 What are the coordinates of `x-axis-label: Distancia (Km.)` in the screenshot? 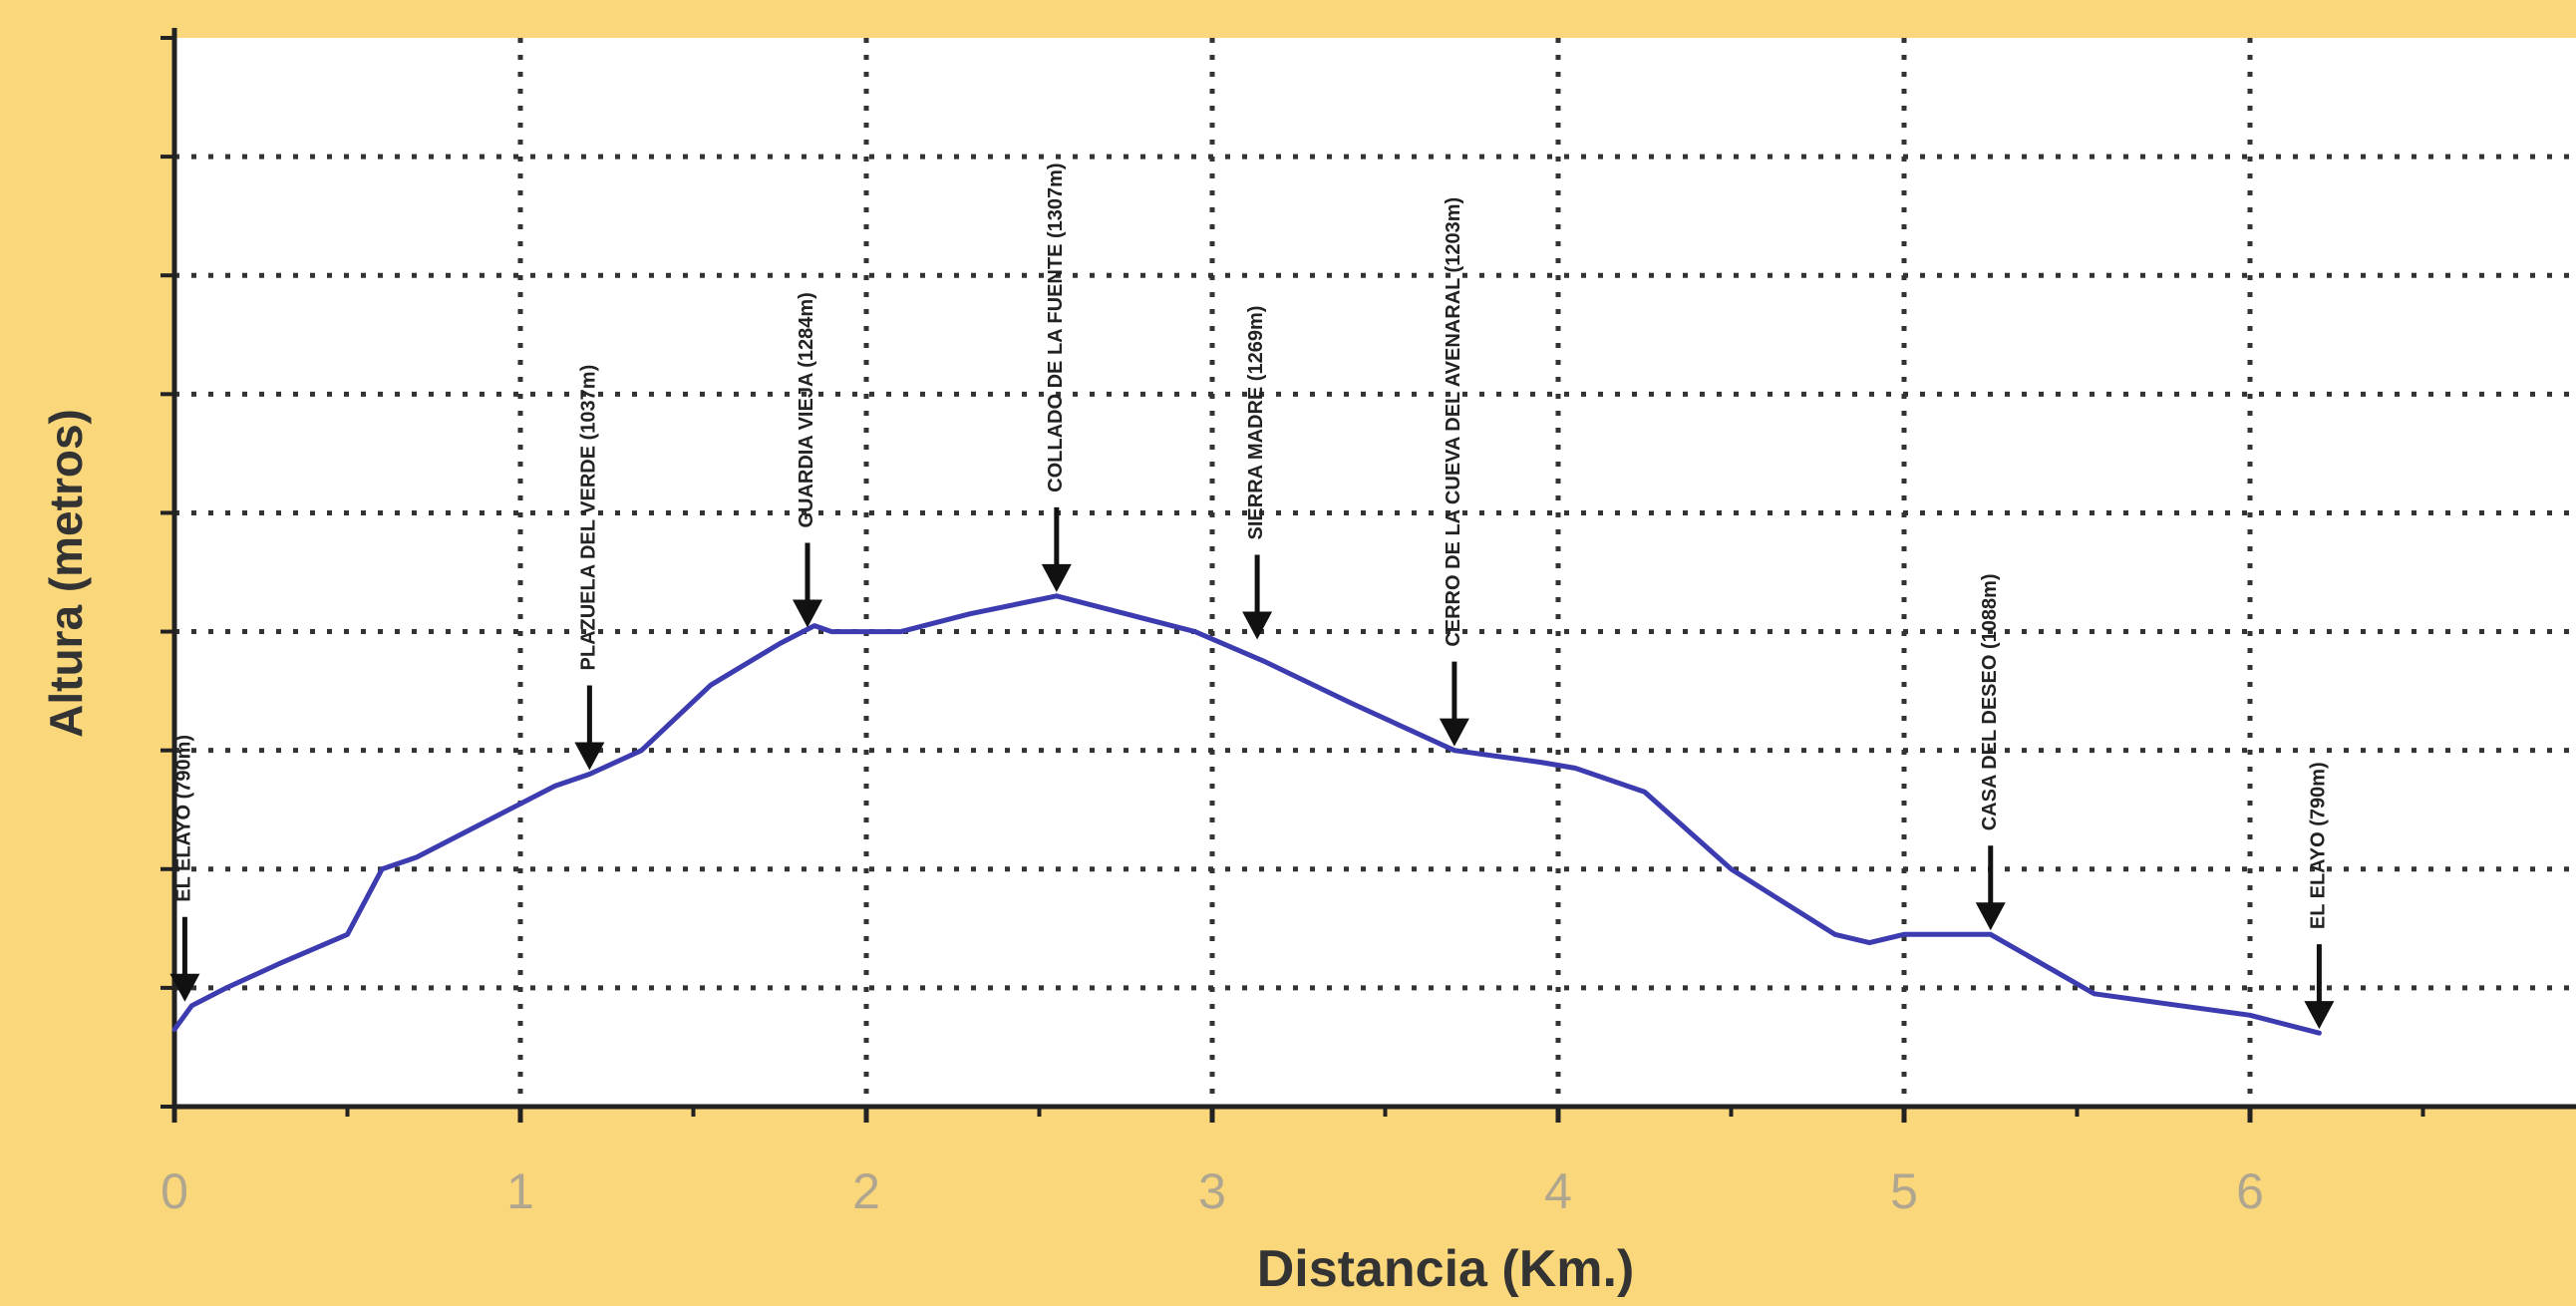 It's located at (1446, 1269).